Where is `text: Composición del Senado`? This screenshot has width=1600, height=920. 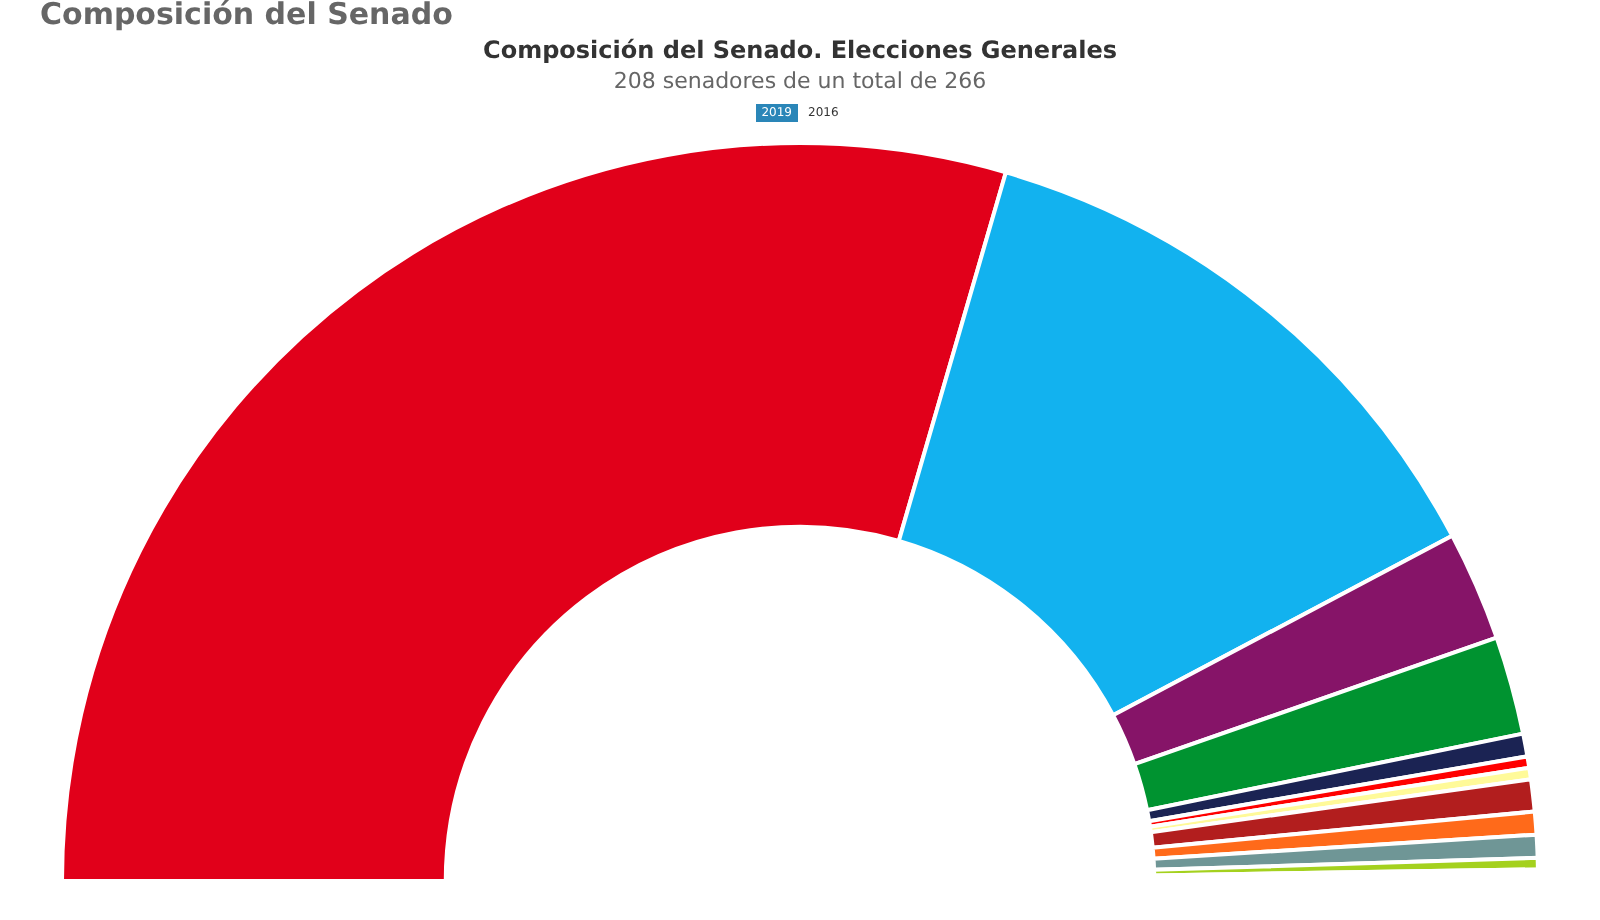
text: Composición del Senado is located at coordinates (246, 16).